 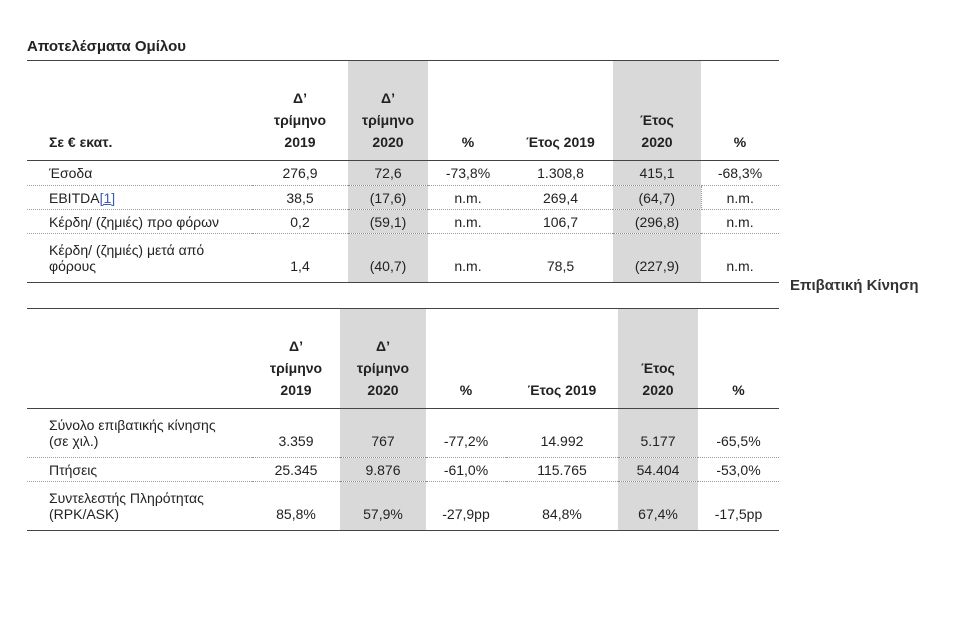 What do you see at coordinates (296, 445) in the screenshot?
I see `cell-q19: 3.359` at bounding box center [296, 445].